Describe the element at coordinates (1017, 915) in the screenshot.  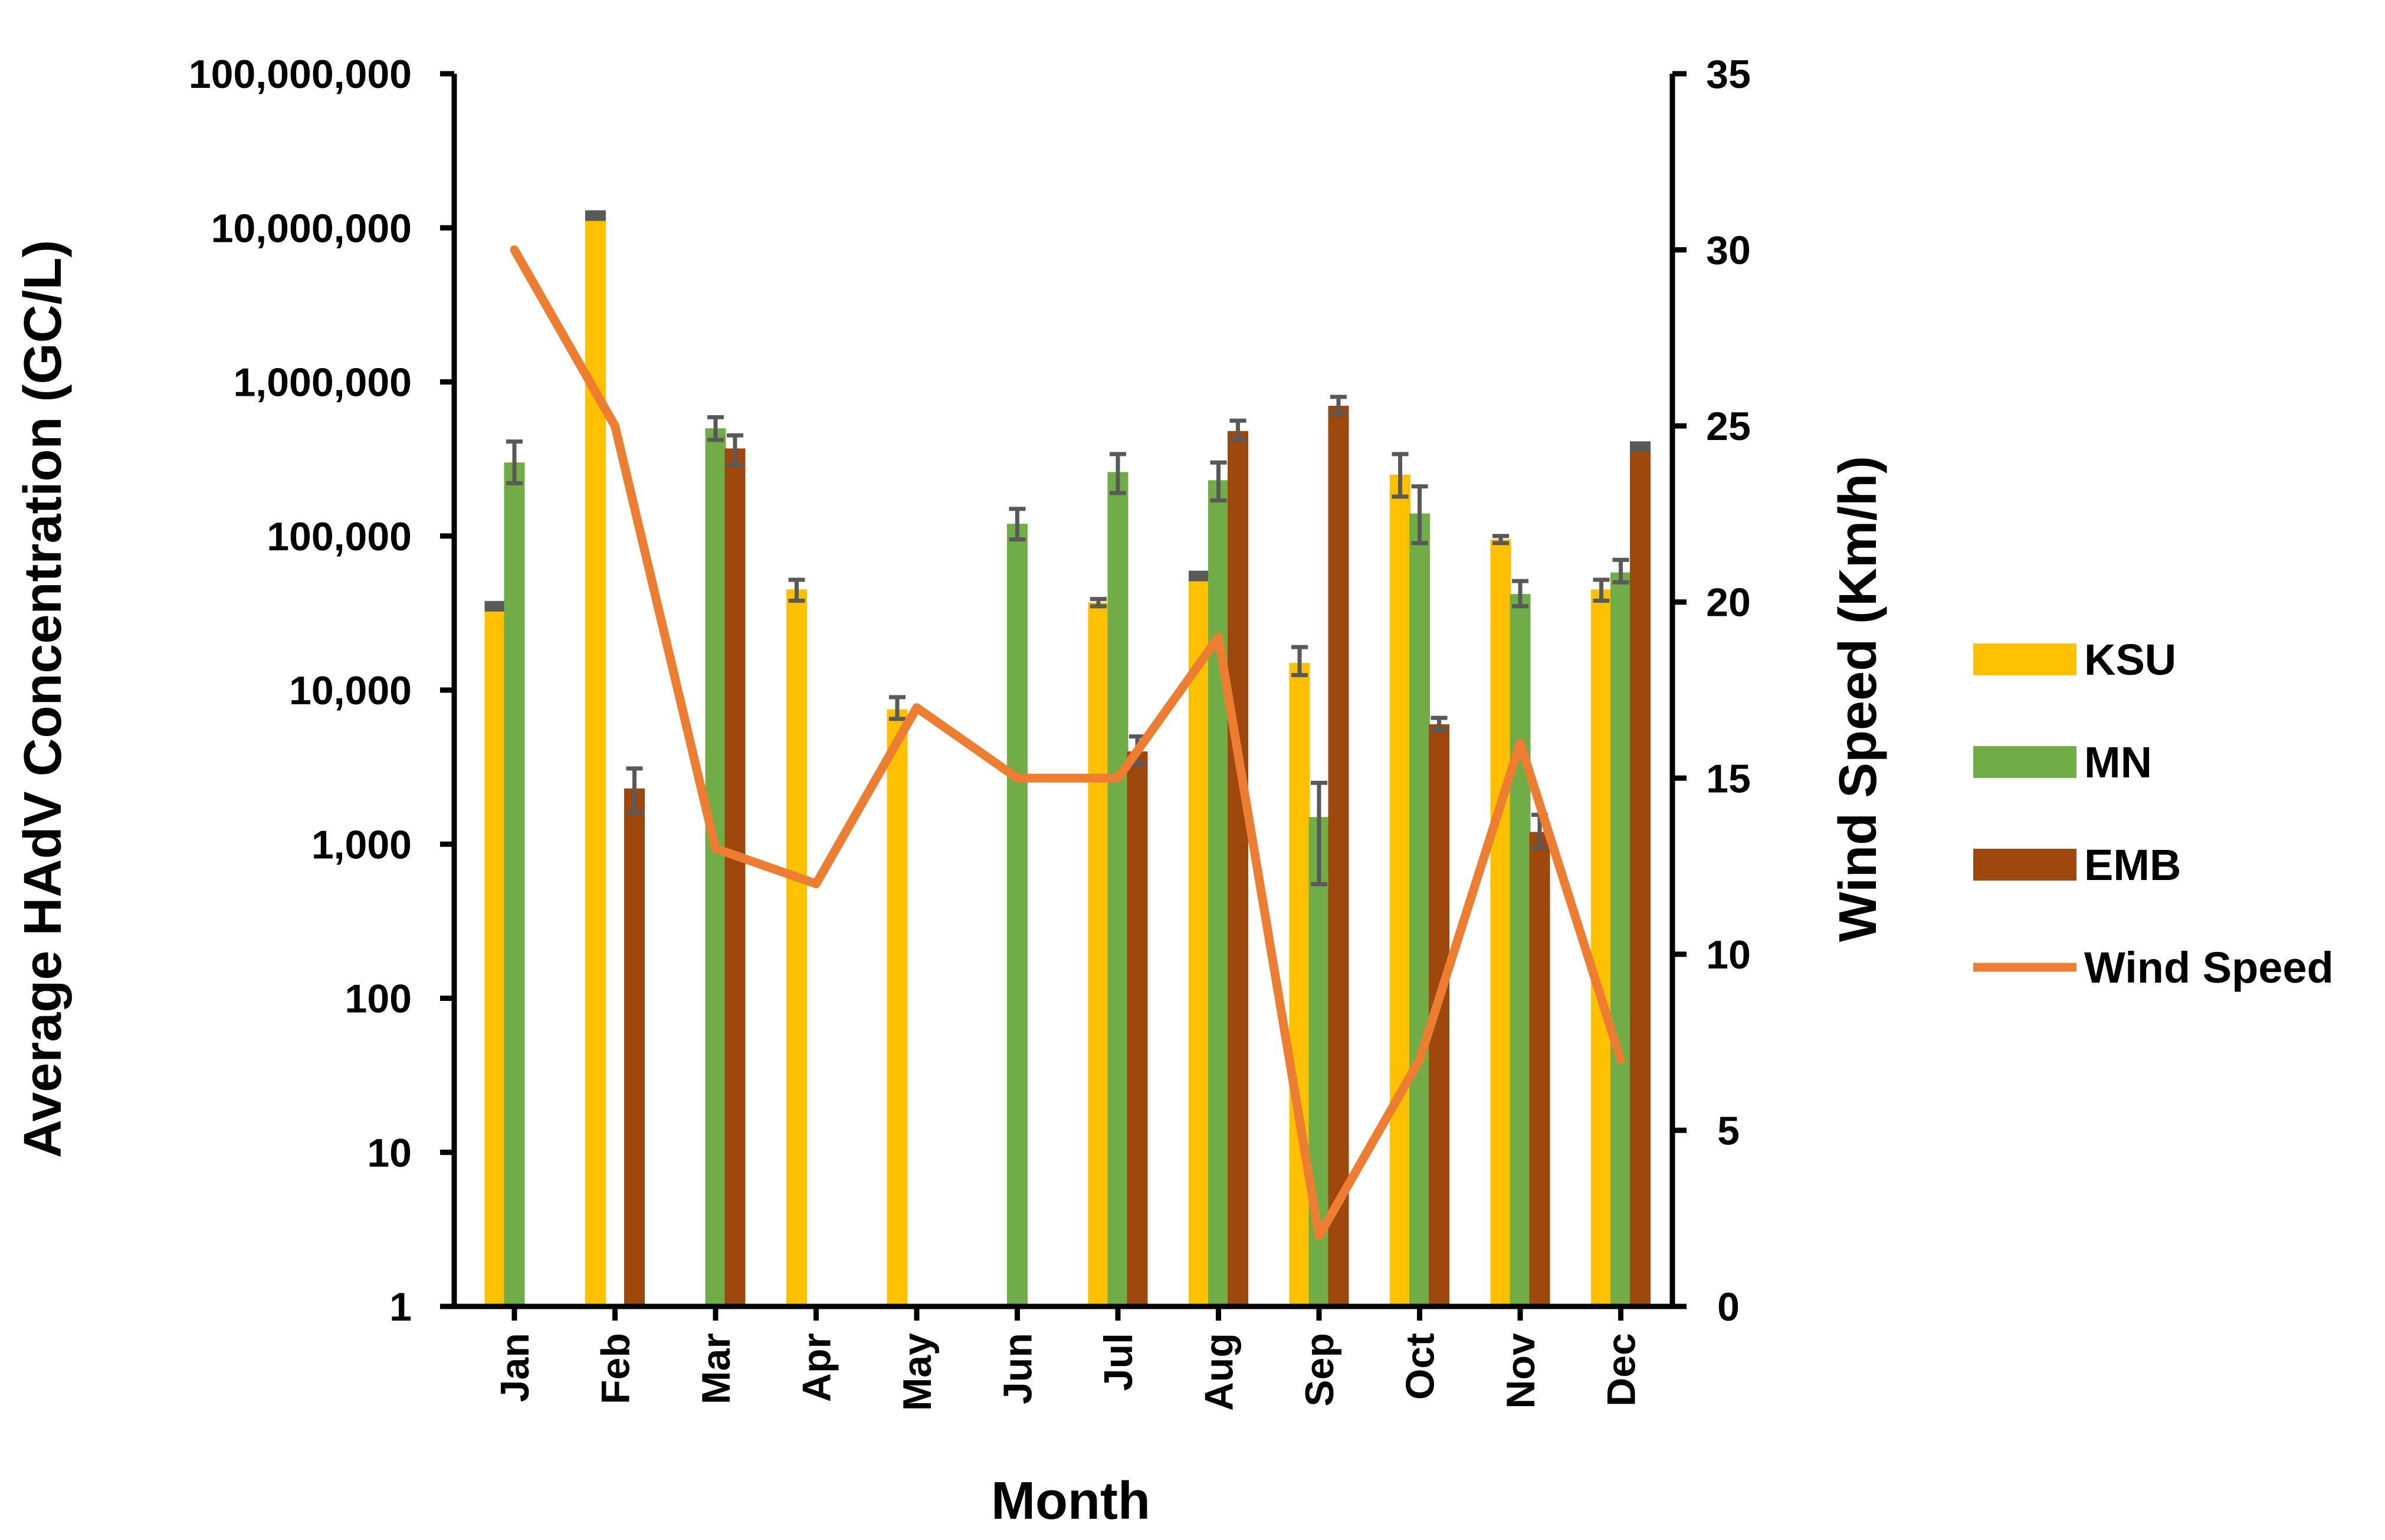
I see `bar-mn-jun` at that location.